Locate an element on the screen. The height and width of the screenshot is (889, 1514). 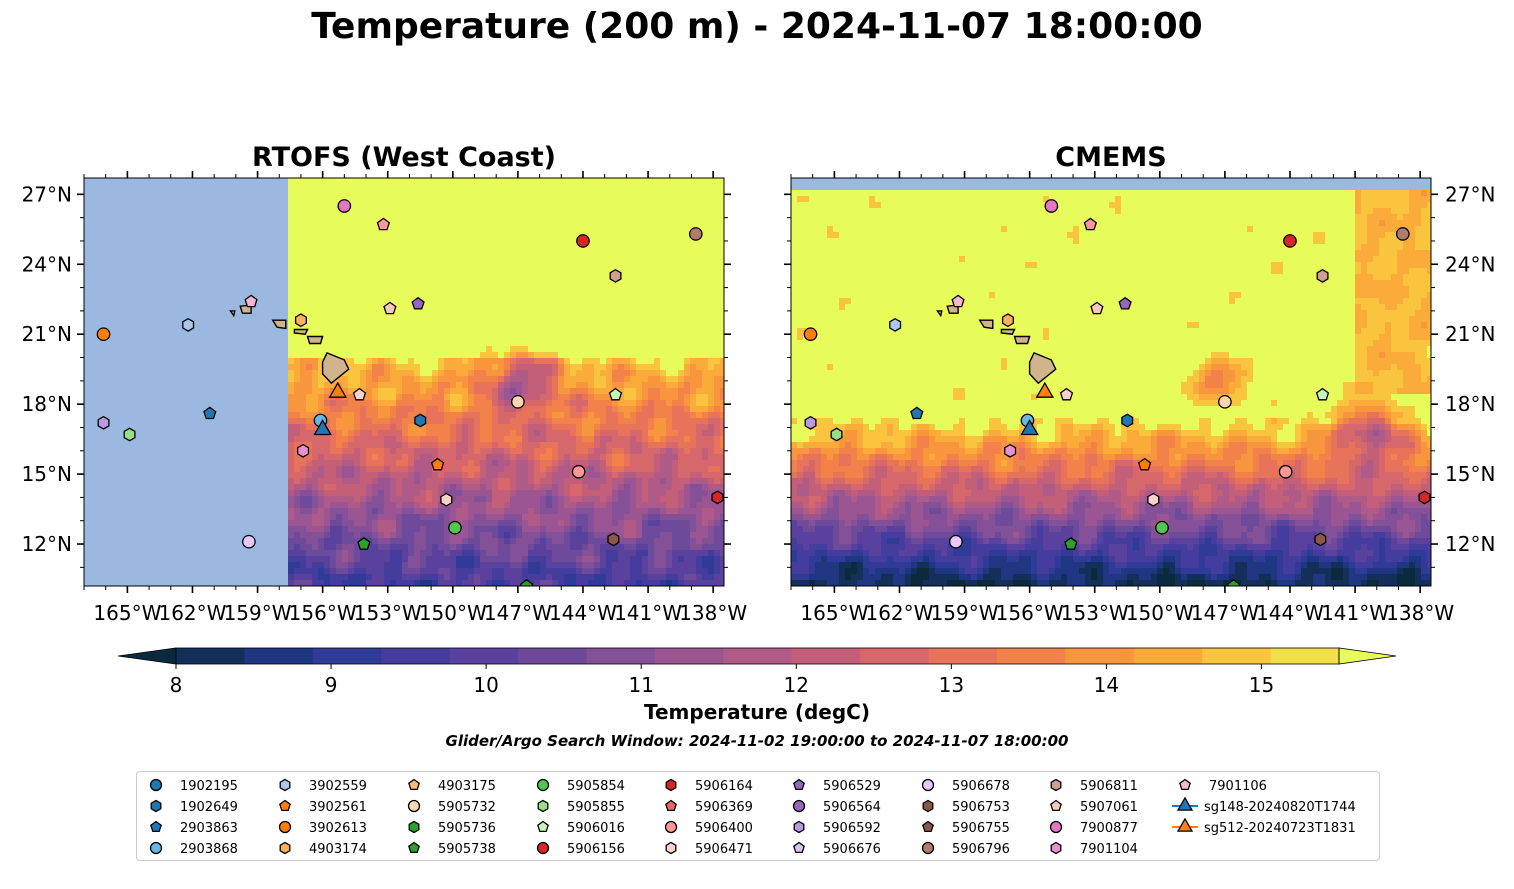
legend-entry: 2903868 is located at coordinates (193, 849).